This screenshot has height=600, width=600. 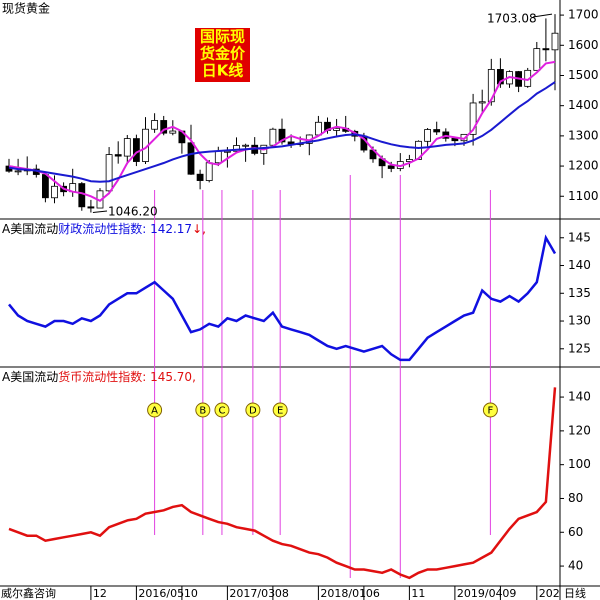 What do you see at coordinates (373, 593) in the screenshot?
I see `x-tick-label: 06` at bounding box center [373, 593].